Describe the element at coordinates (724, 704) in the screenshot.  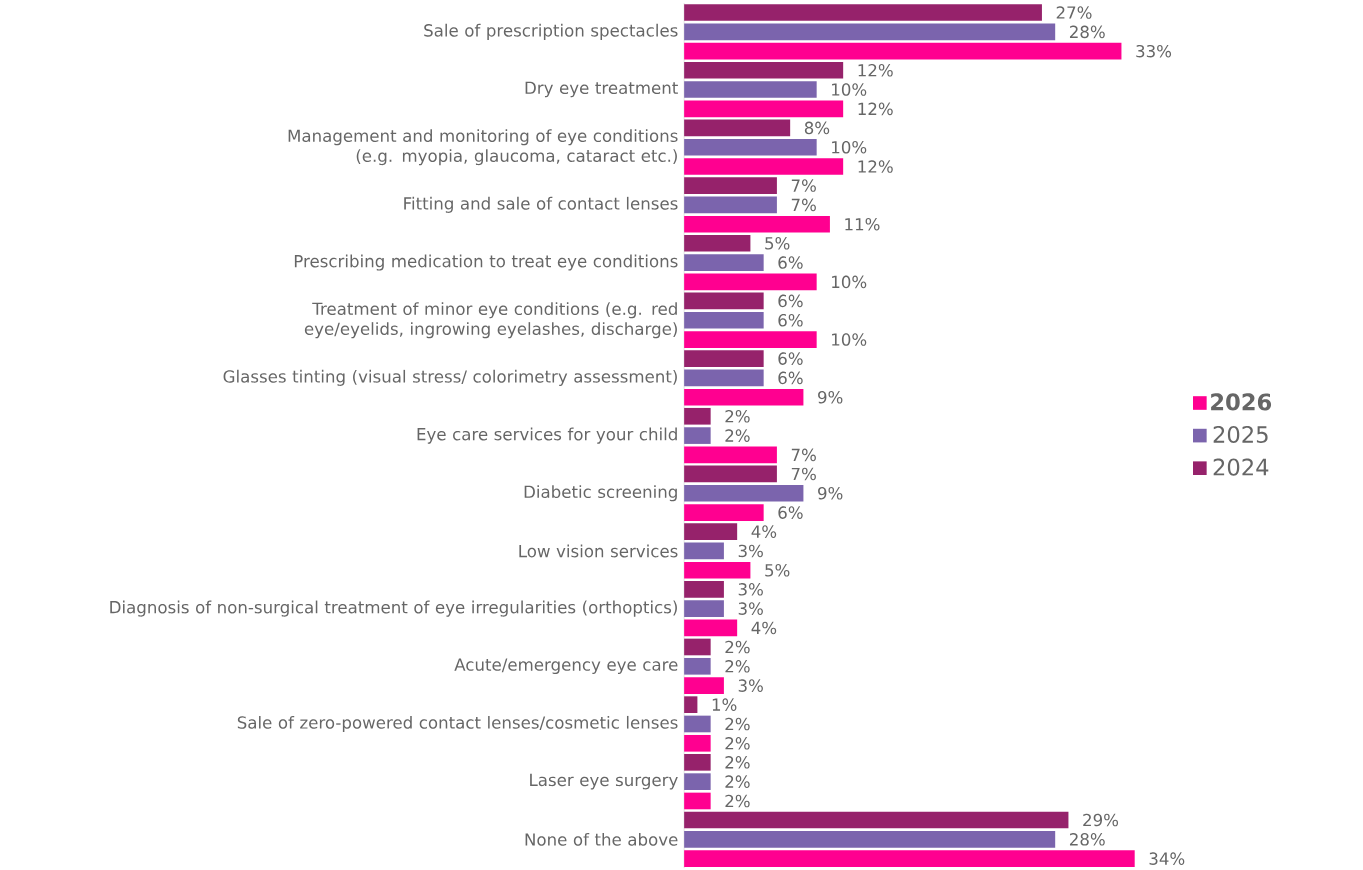
I see `data-label: 1%` at that location.